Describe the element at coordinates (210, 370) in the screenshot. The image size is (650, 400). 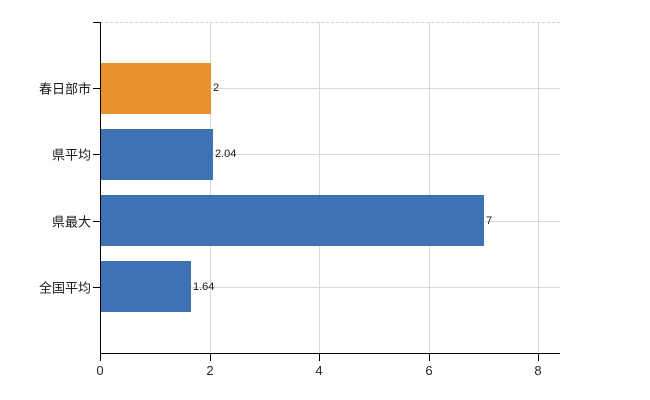
I see `x-tick-label: 2` at that location.